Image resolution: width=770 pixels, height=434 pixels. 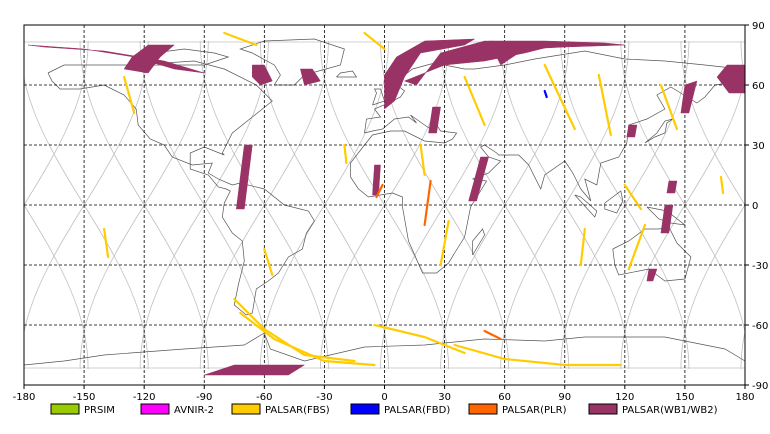 I want to click on legend-item: PRSIM, so click(x=82, y=409).